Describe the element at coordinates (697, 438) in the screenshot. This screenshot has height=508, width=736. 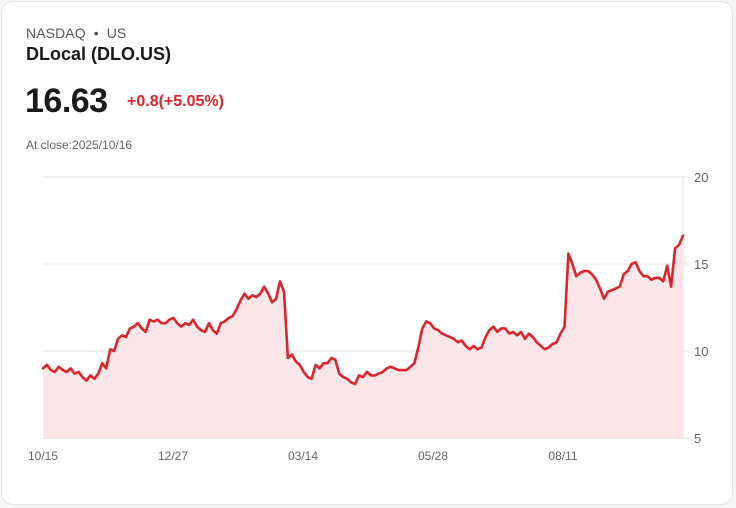
I see `y-tick-label: 5` at that location.